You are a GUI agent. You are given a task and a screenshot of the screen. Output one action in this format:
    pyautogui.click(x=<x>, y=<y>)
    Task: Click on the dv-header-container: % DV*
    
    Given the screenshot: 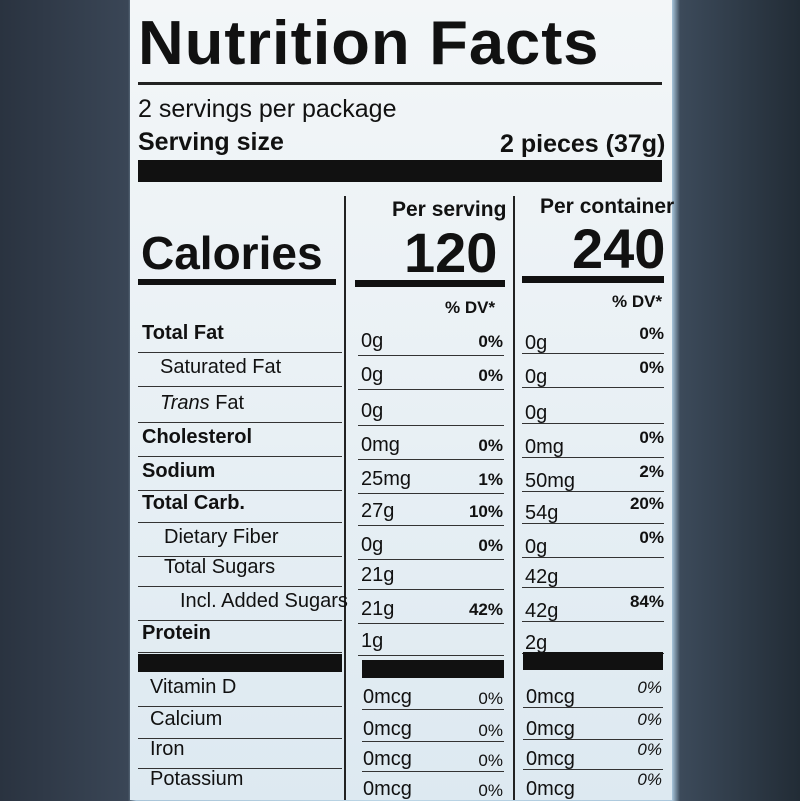 What is the action you would take?
    pyautogui.click(x=637, y=301)
    